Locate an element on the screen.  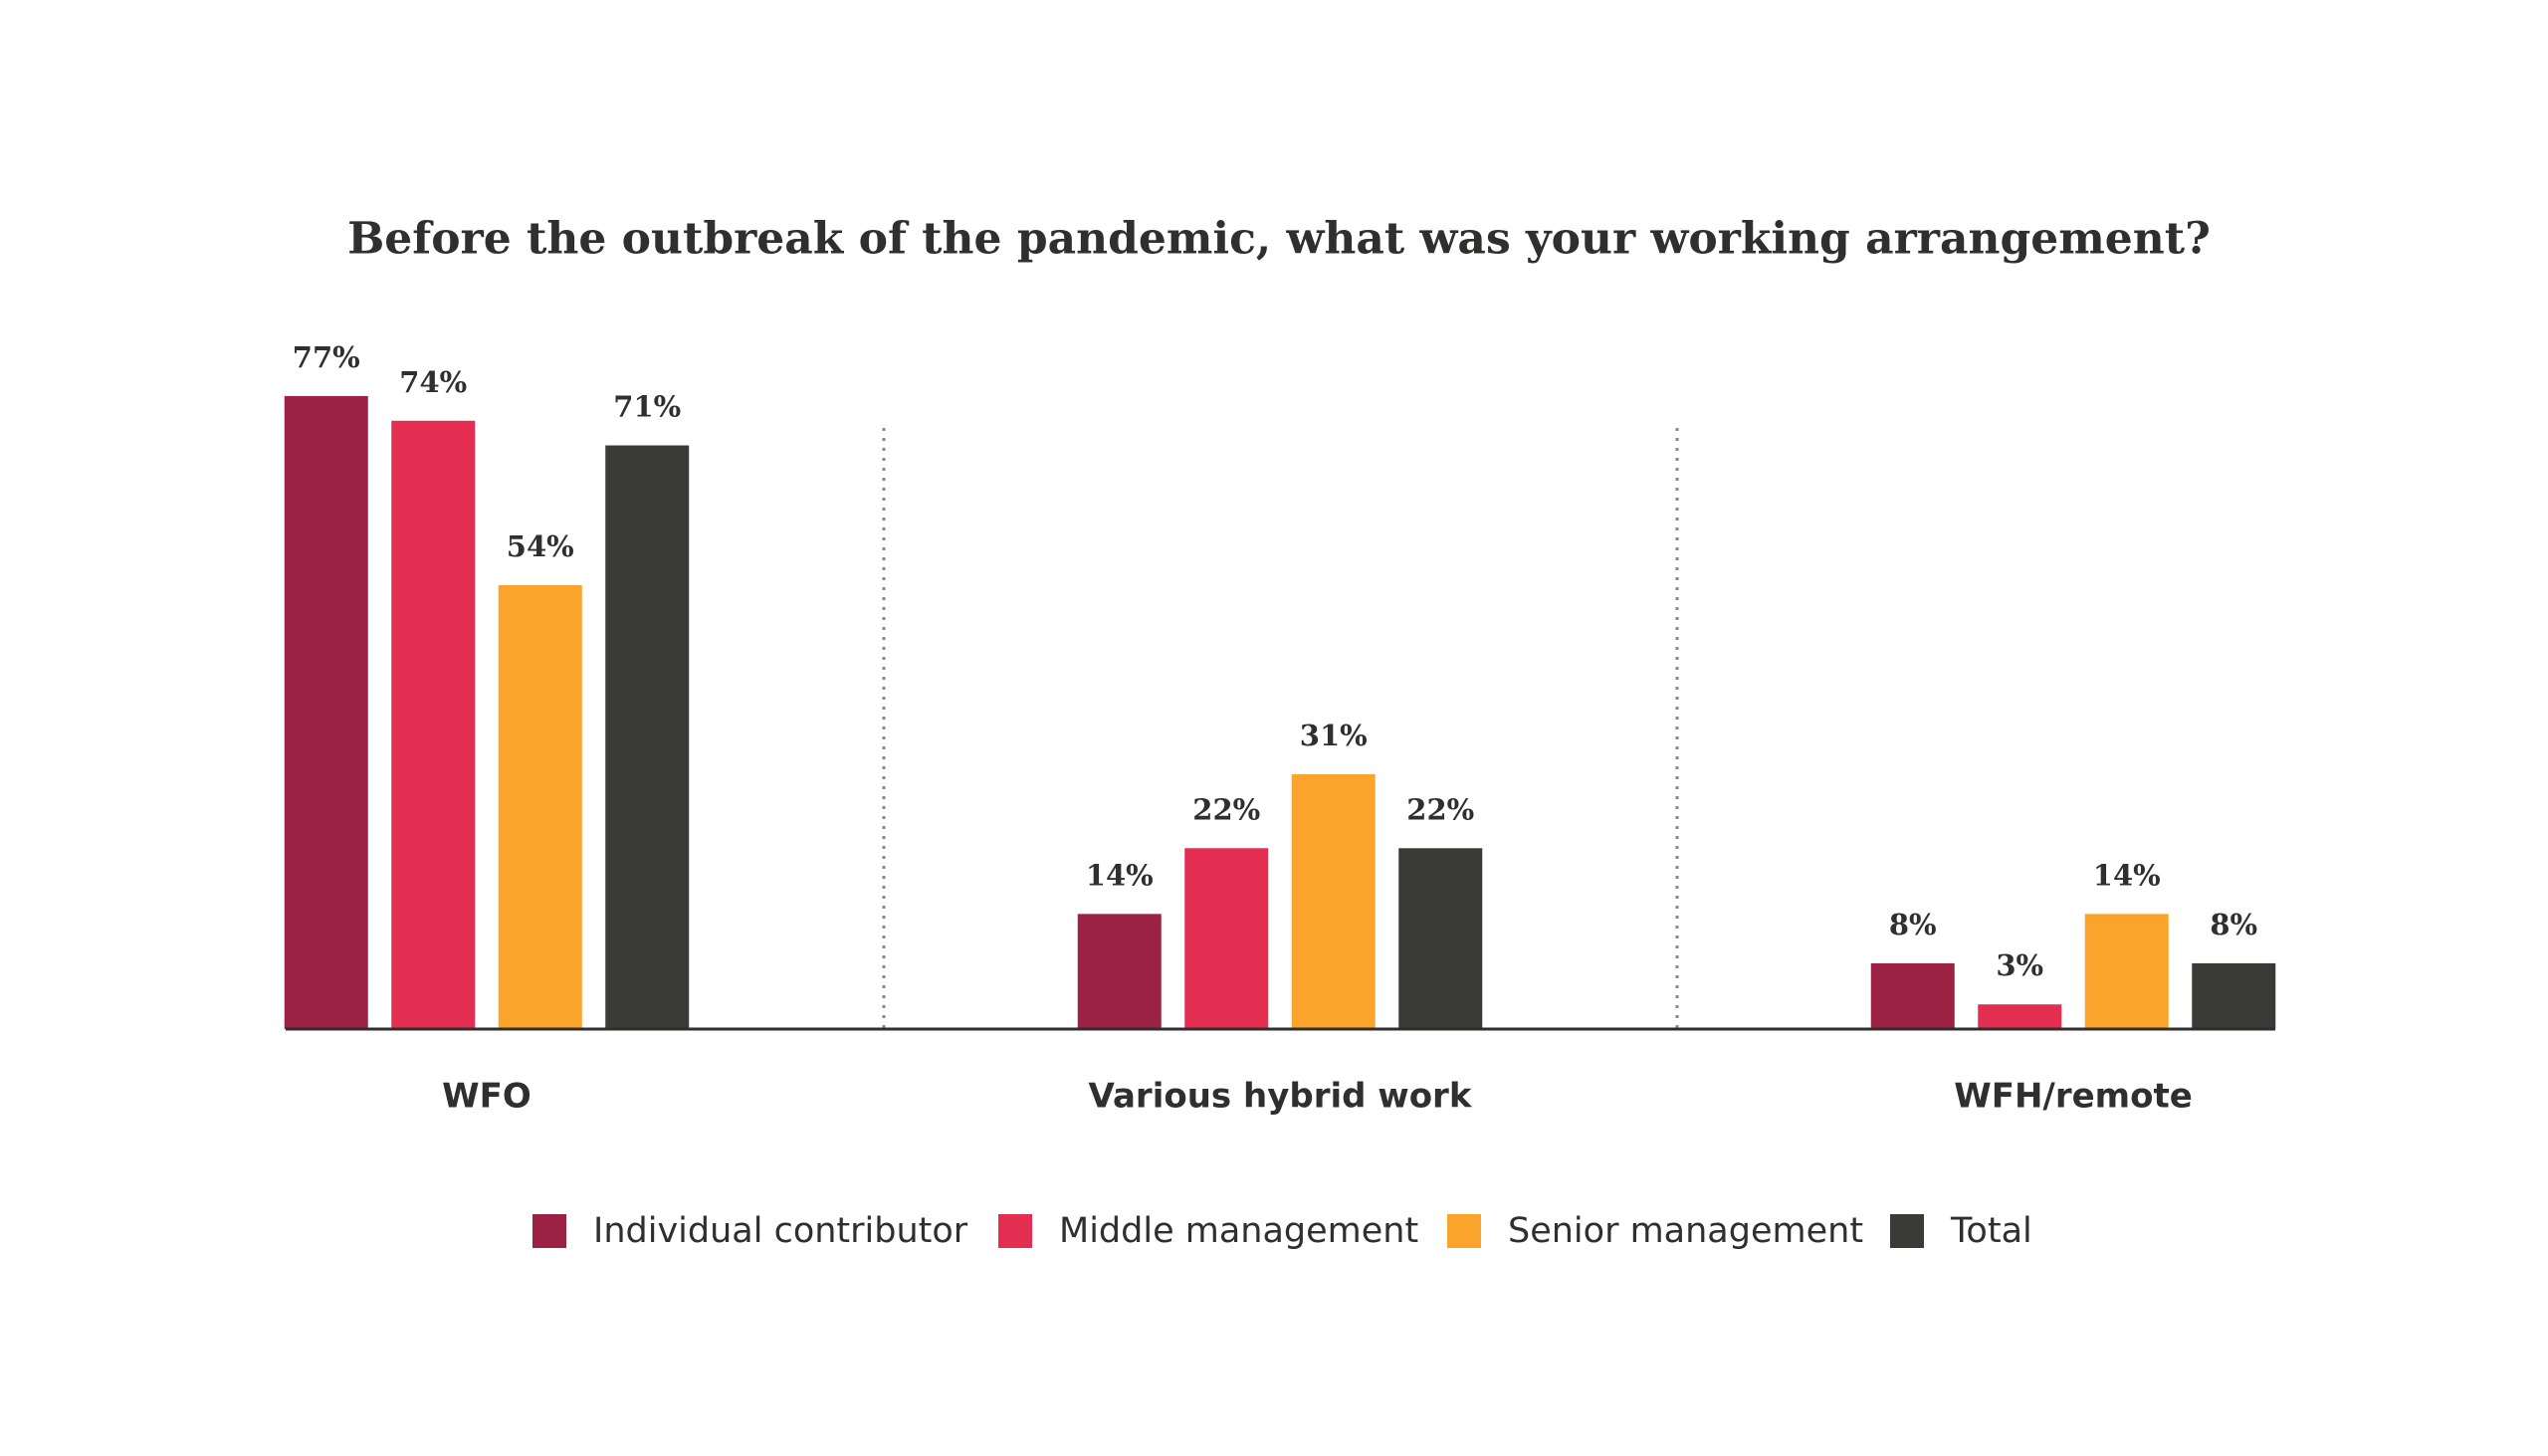
value-label: 54% is located at coordinates (540, 546).